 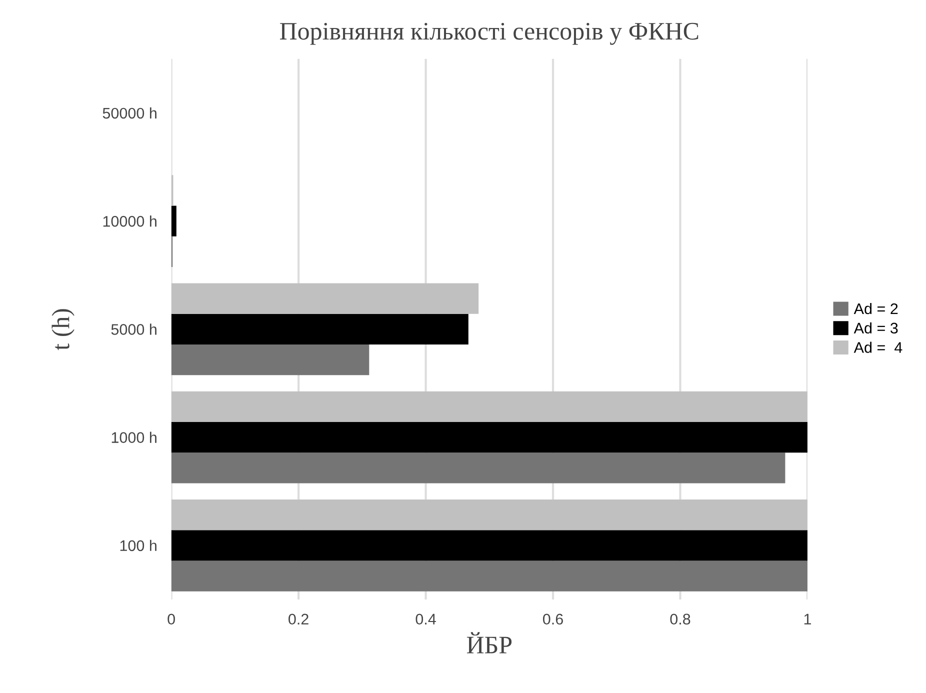 What do you see at coordinates (552, 619) in the screenshot?
I see `x-tick-label: 0.6` at bounding box center [552, 619].